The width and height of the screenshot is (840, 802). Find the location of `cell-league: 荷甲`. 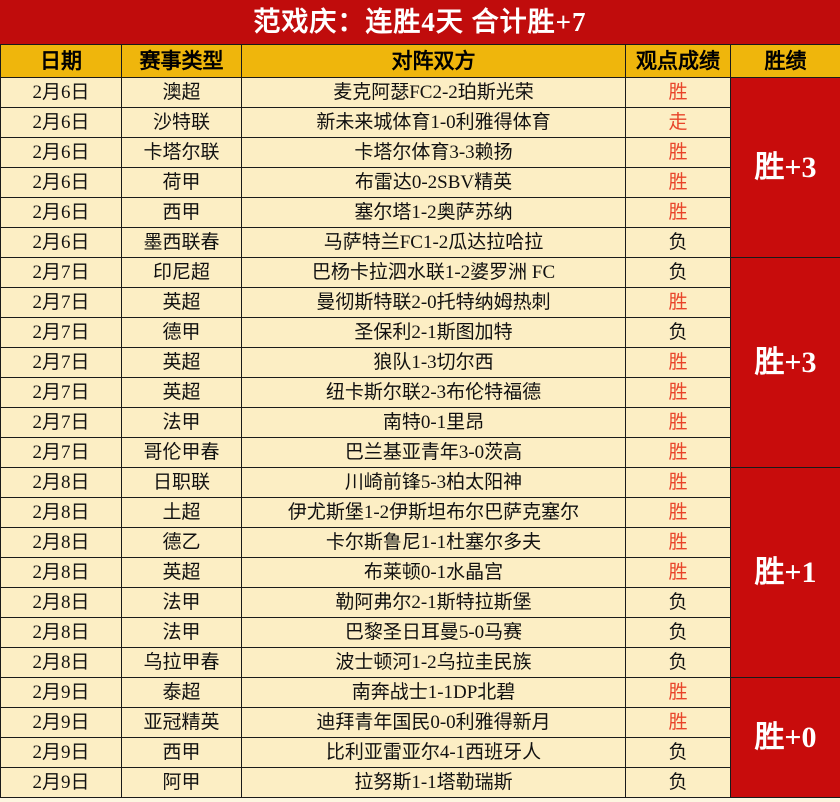

cell-league: 荷甲 is located at coordinates (181, 182).